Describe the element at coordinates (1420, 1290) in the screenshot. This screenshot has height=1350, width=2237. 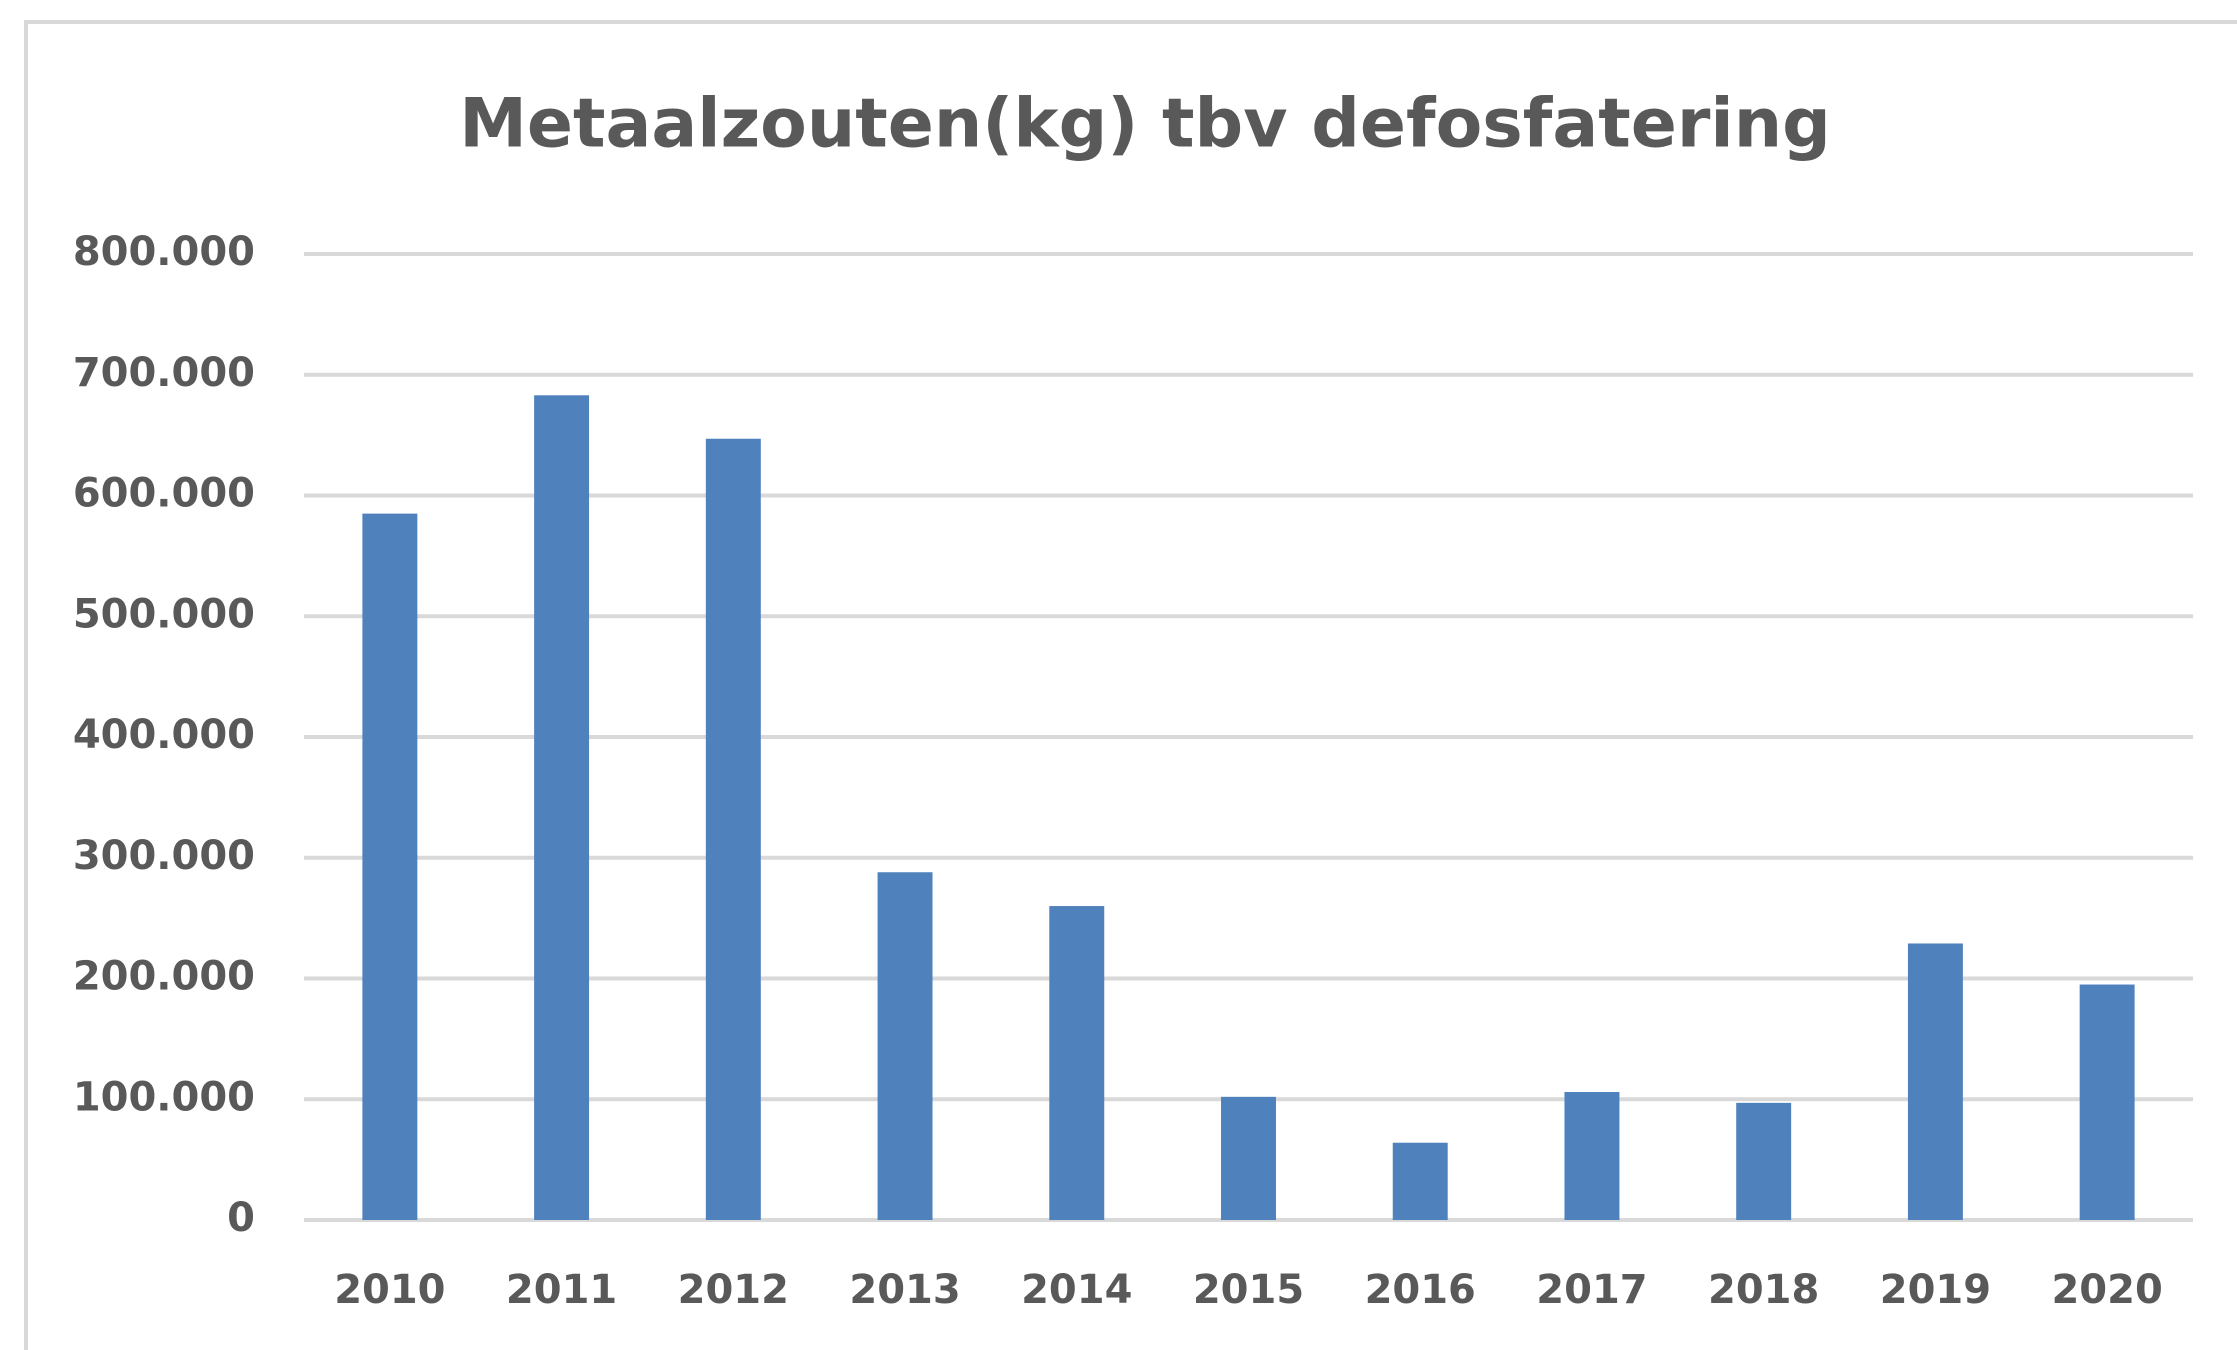
I see `x-tick-label: 2016` at that location.